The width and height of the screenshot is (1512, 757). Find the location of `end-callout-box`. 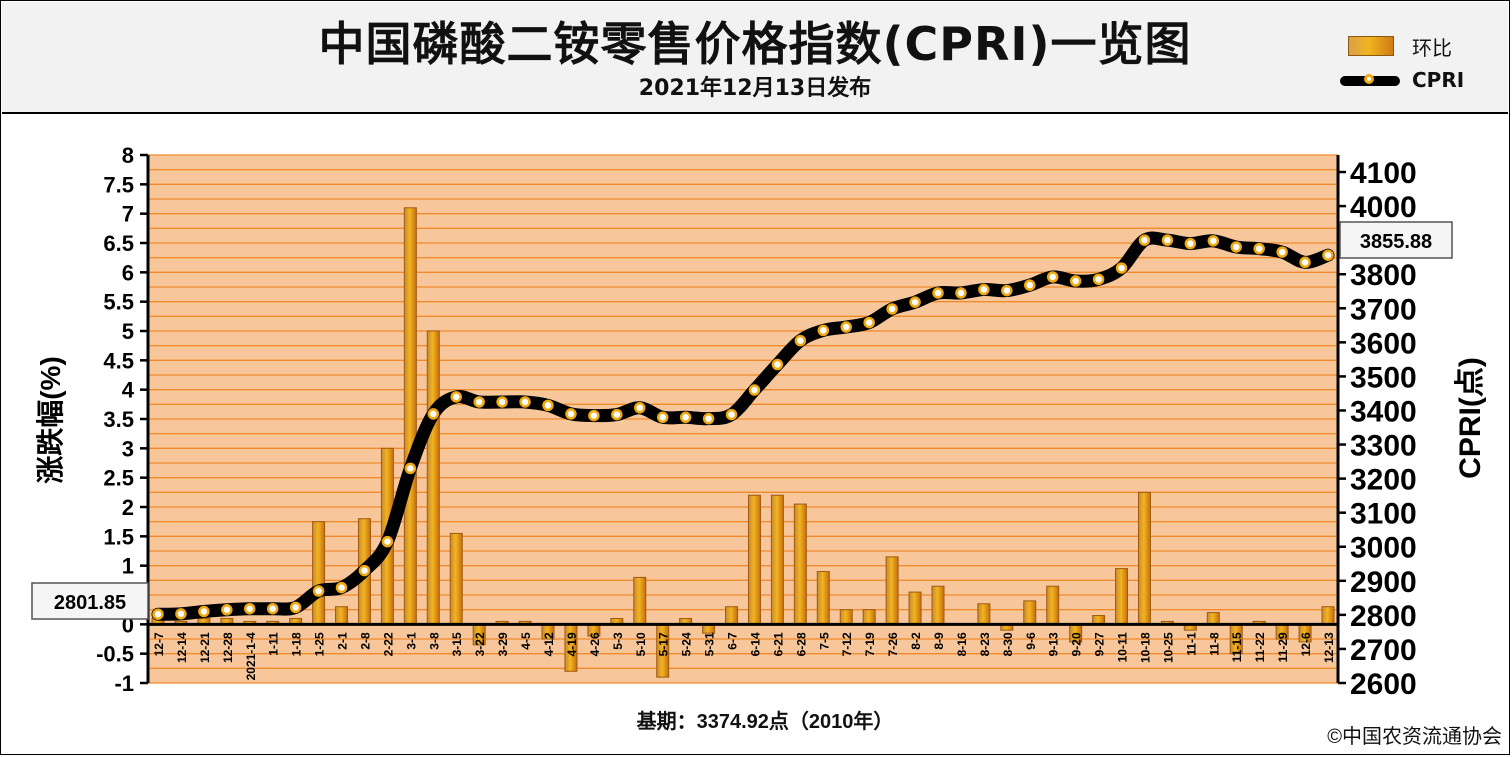

end-callout-box is located at coordinates (1396, 240).